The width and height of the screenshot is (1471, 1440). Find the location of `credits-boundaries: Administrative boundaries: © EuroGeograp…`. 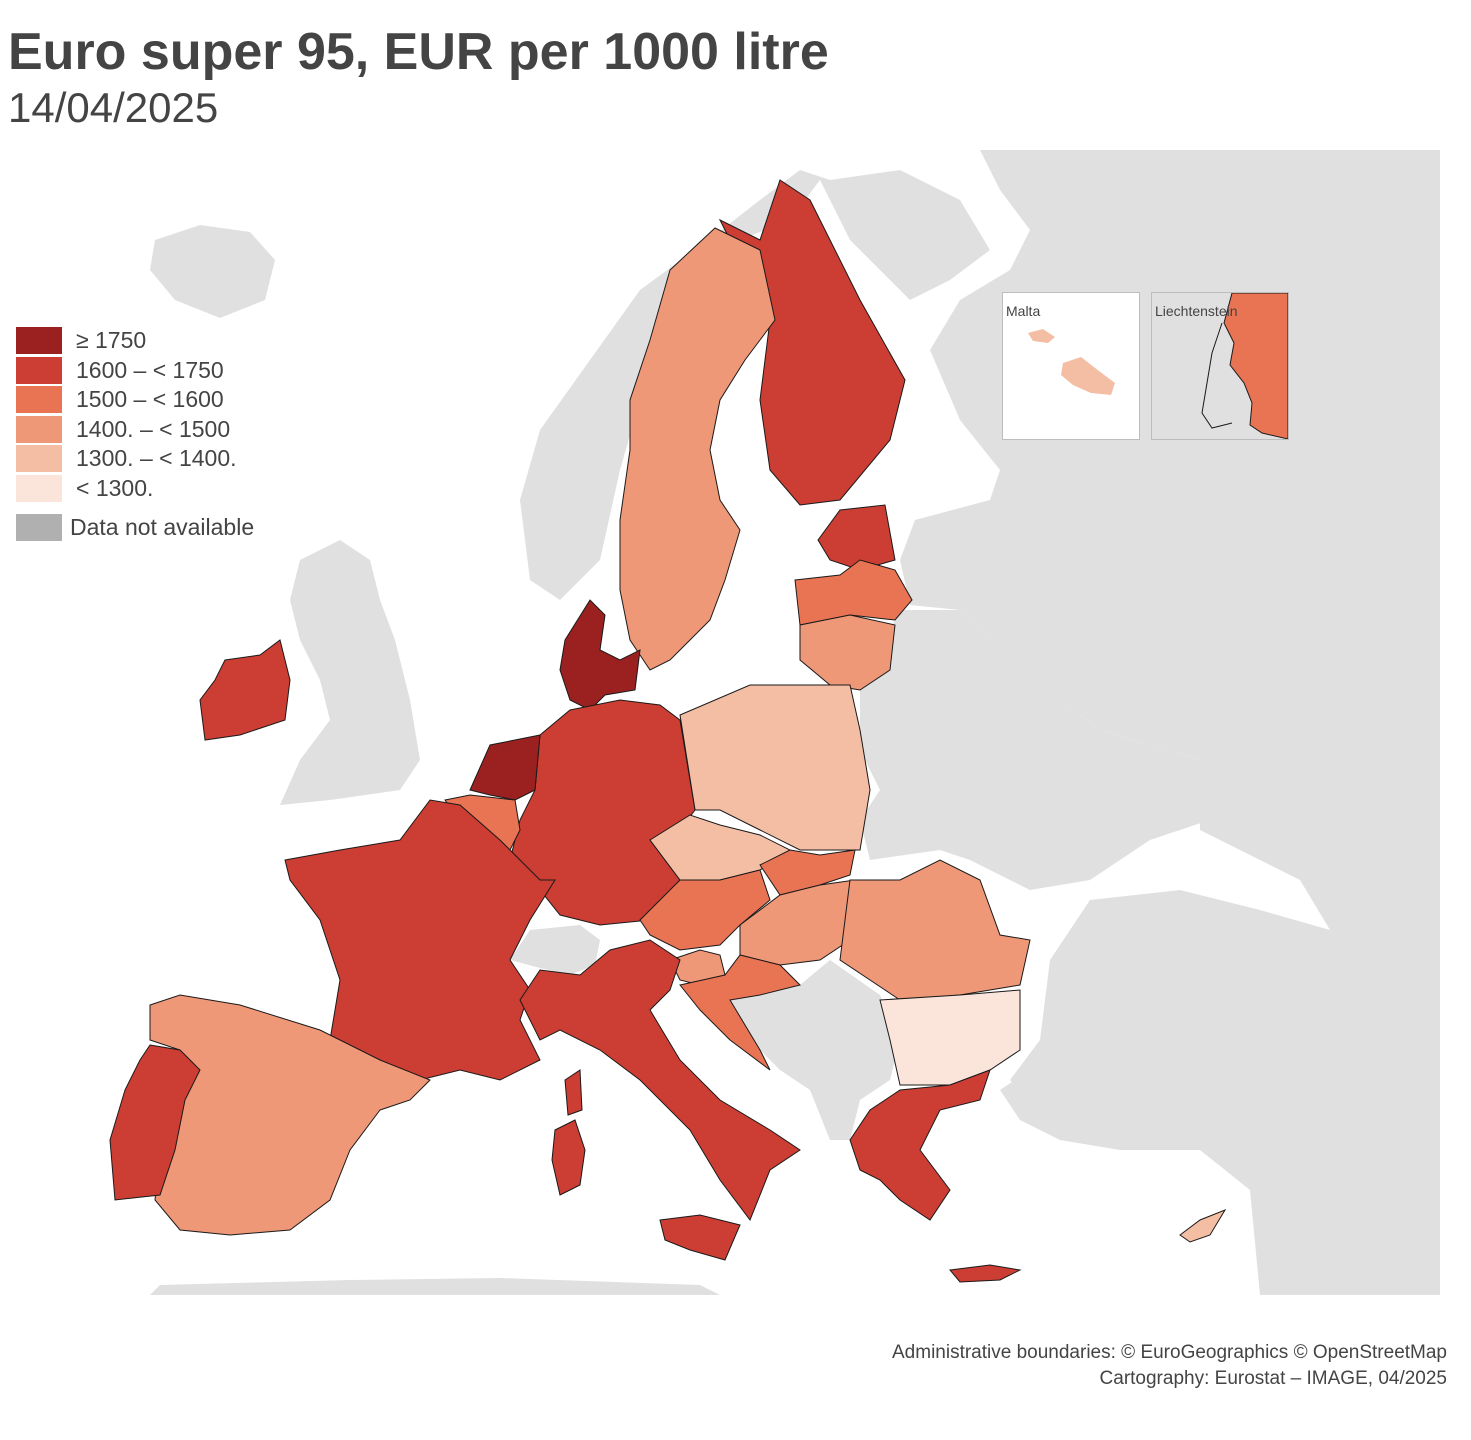

credits-boundaries: Administrative boundaries: © EuroGeograp… is located at coordinates (1169, 1352).